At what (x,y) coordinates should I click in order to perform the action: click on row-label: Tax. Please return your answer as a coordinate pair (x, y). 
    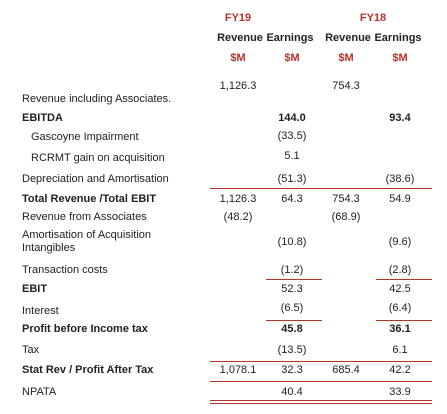
    Looking at the image, I should click on (31, 350).